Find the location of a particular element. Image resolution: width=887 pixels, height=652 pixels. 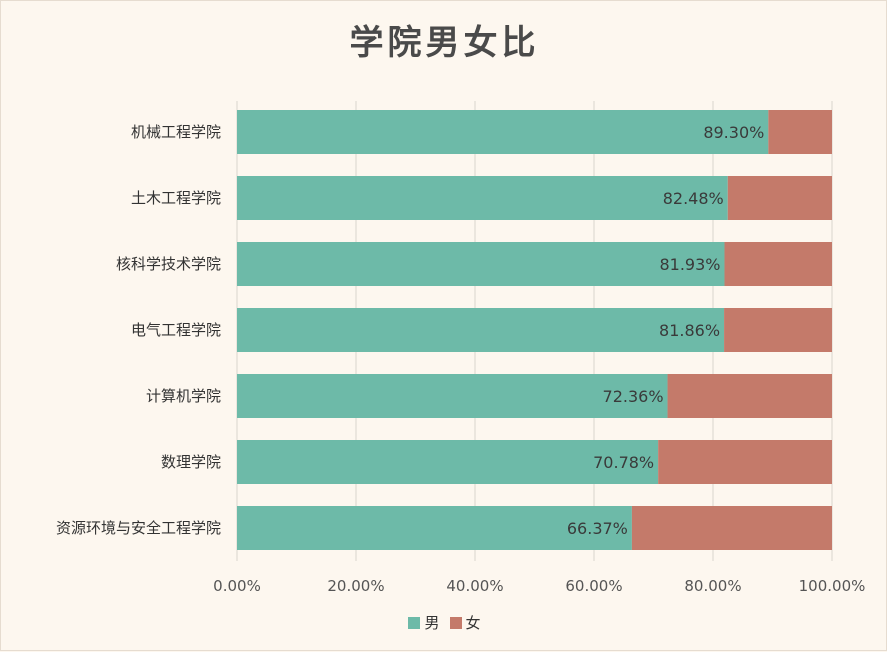

legend-item-female: 女 is located at coordinates (465, 622).